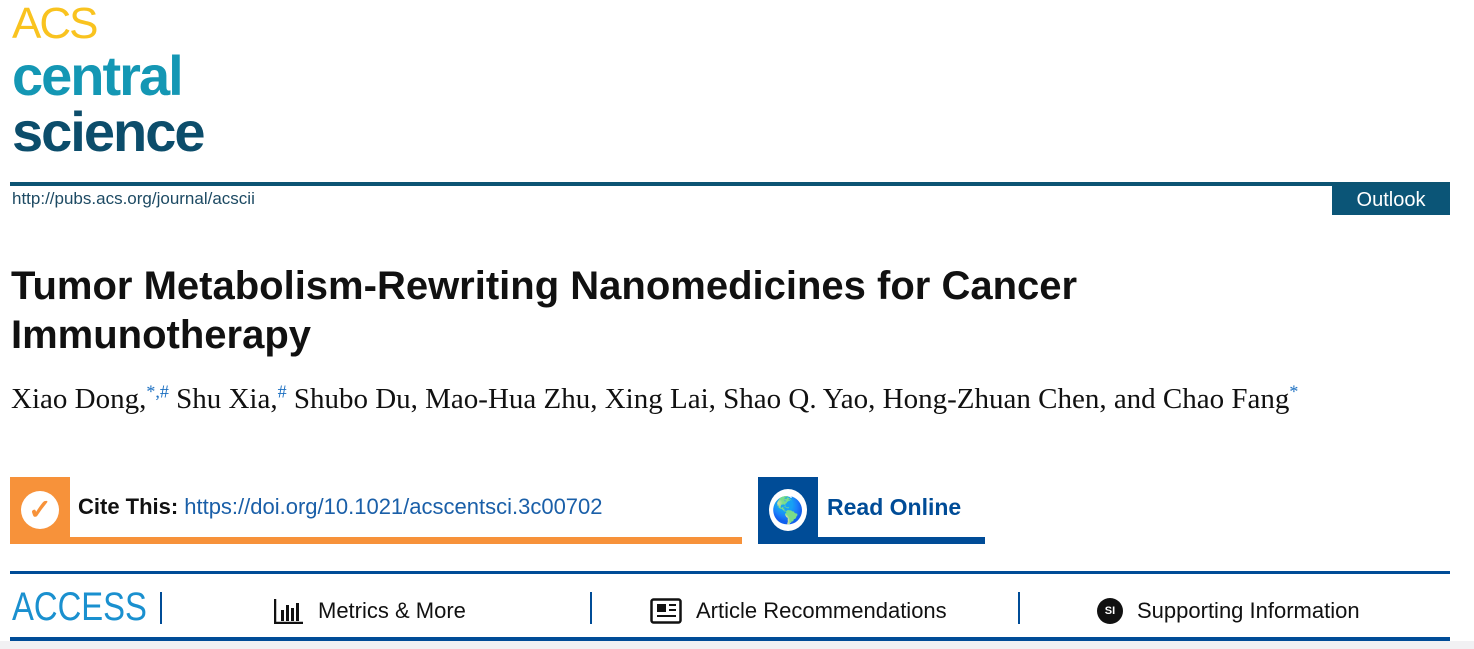  What do you see at coordinates (288, 611) in the screenshot?
I see `bar-chart-icon` at bounding box center [288, 611].